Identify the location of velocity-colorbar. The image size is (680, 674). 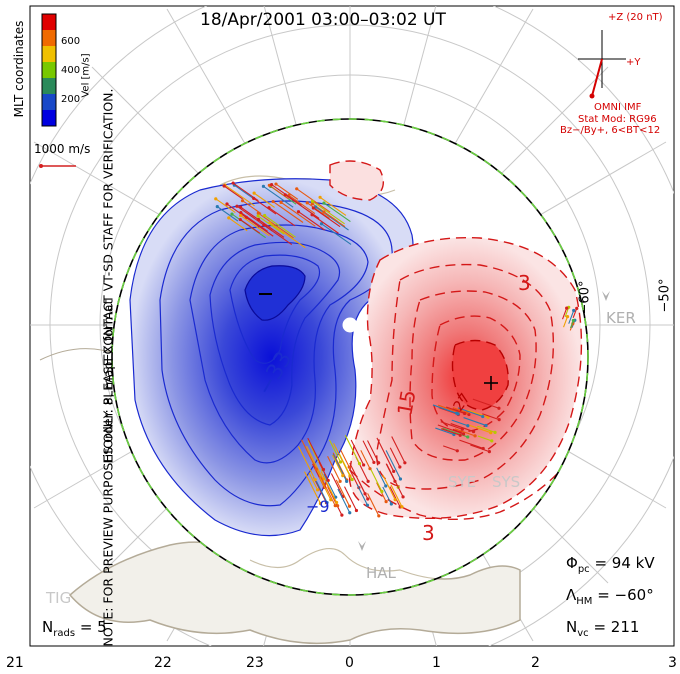
(49, 70).